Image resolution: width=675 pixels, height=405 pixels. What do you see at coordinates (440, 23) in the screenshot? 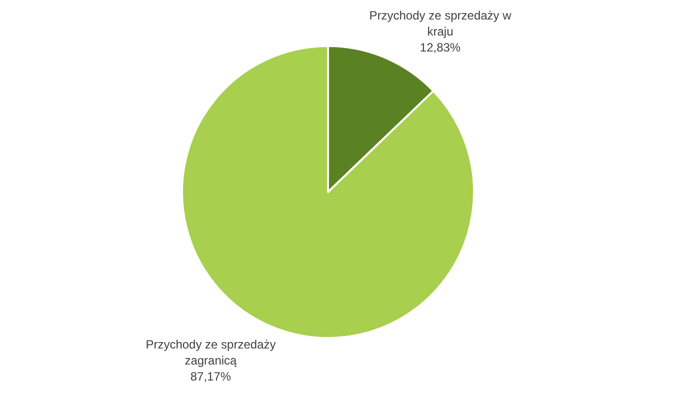
I see `slice-label: Przychody ze sprzedaży w kraju` at bounding box center [440, 23].